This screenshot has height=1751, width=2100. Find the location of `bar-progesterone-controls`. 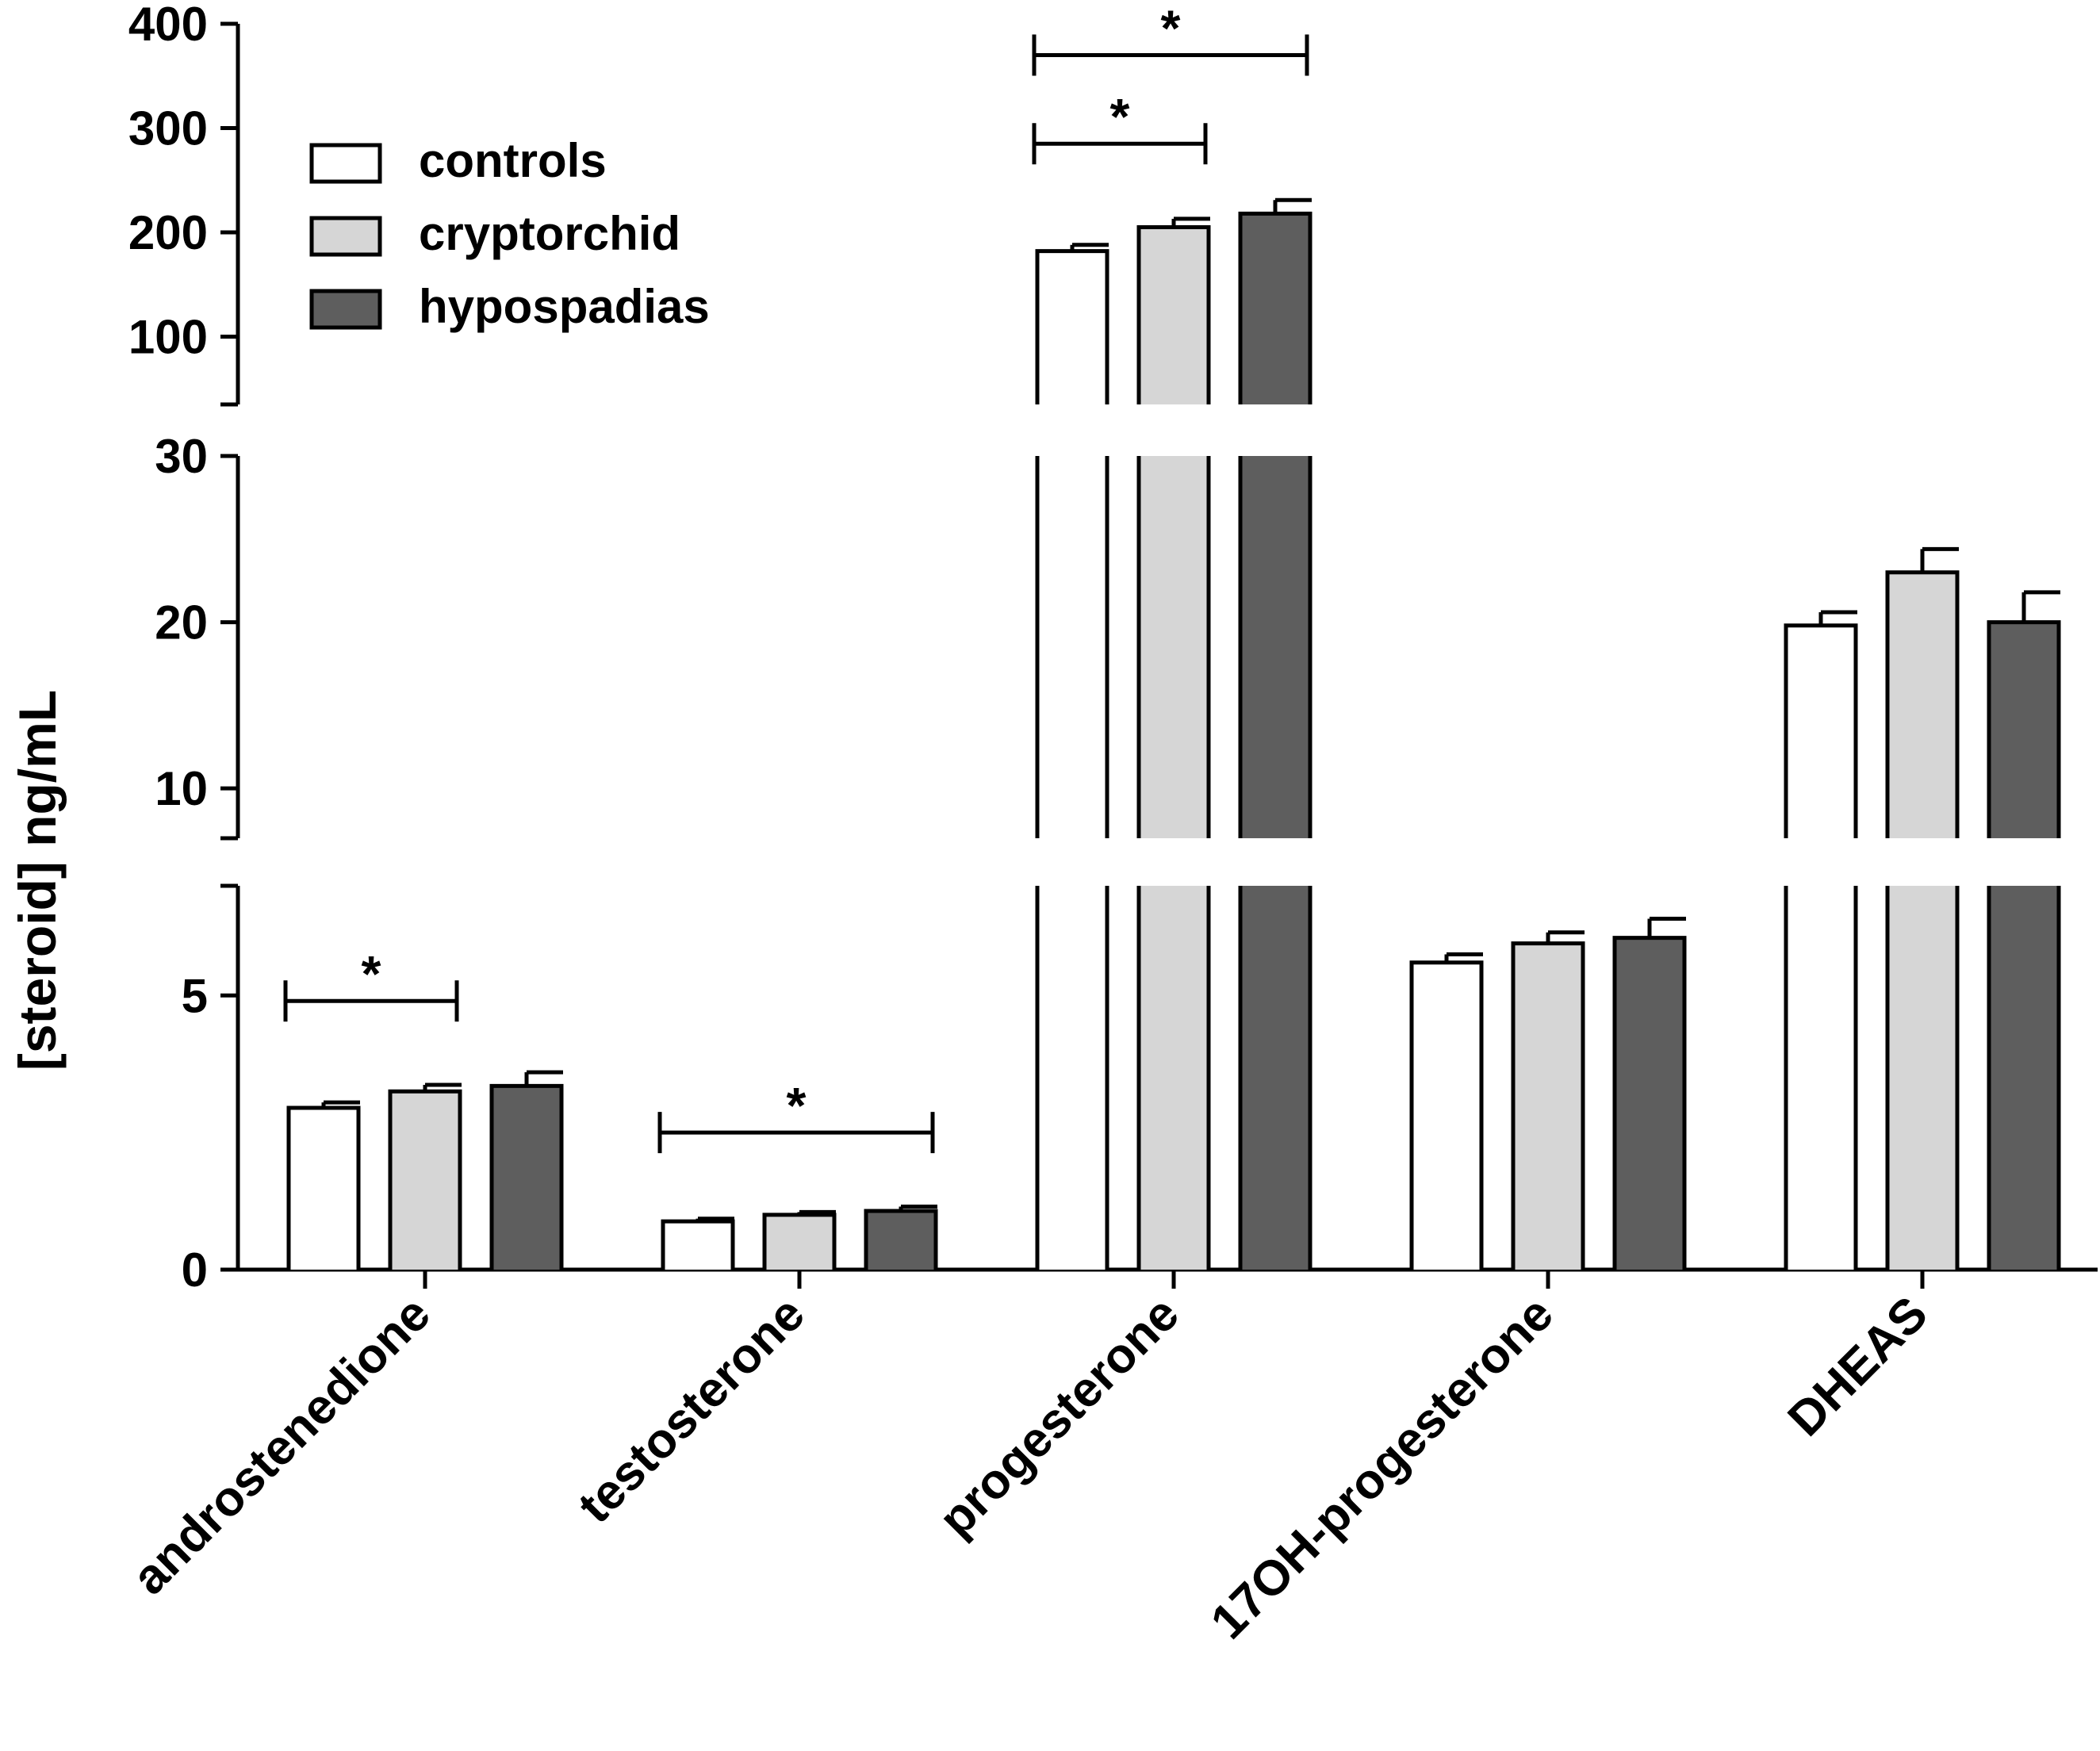

bar-progesterone-controls is located at coordinates (1072, 756).